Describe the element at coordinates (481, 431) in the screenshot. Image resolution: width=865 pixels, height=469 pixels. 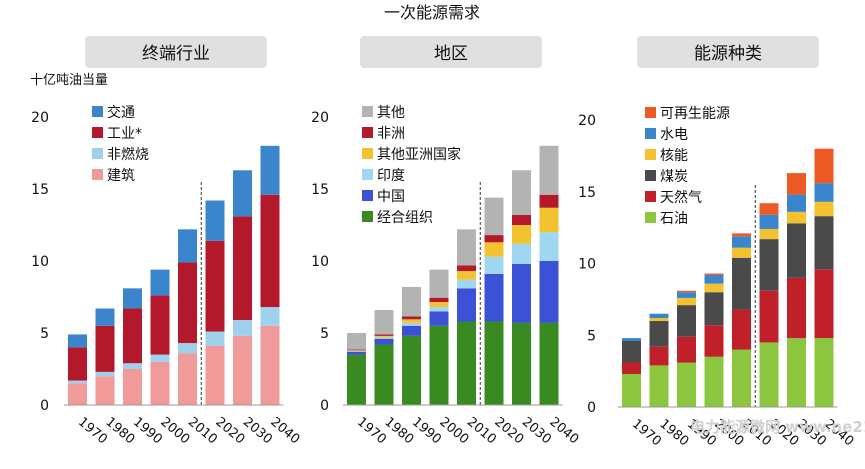
I see `x-tick-label: 2010` at that location.